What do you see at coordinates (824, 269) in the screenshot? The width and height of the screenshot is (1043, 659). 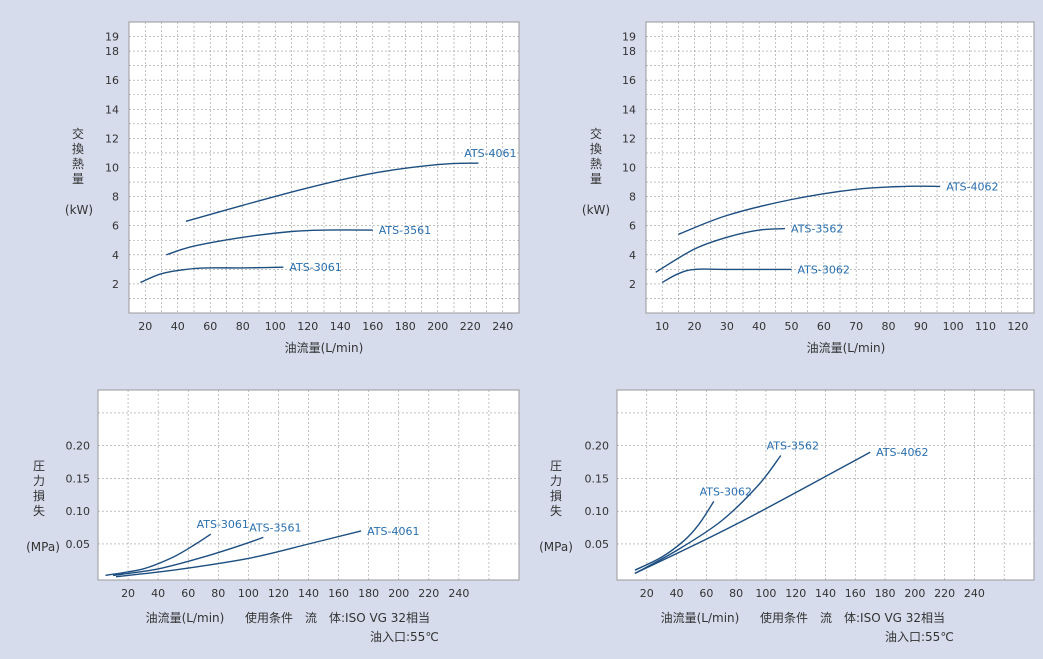 I see `series-label: ATS-3062` at bounding box center [824, 269].